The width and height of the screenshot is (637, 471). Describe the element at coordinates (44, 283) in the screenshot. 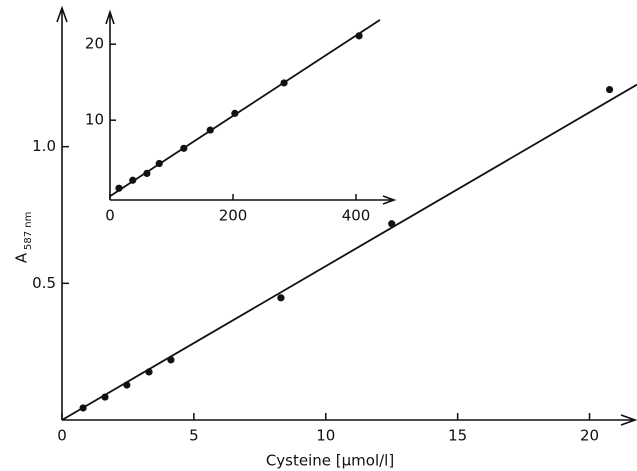

I see `y-tick-label: 0.5` at that location.